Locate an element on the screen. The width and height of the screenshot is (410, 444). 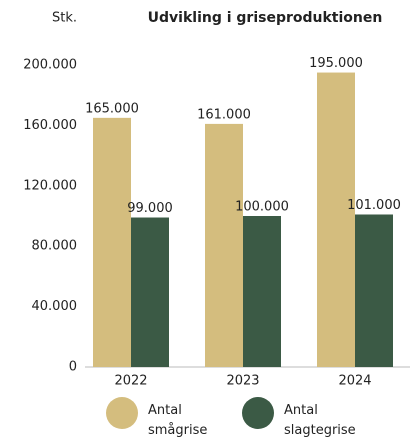
x-tick-label: 2022 is located at coordinates (130, 381).